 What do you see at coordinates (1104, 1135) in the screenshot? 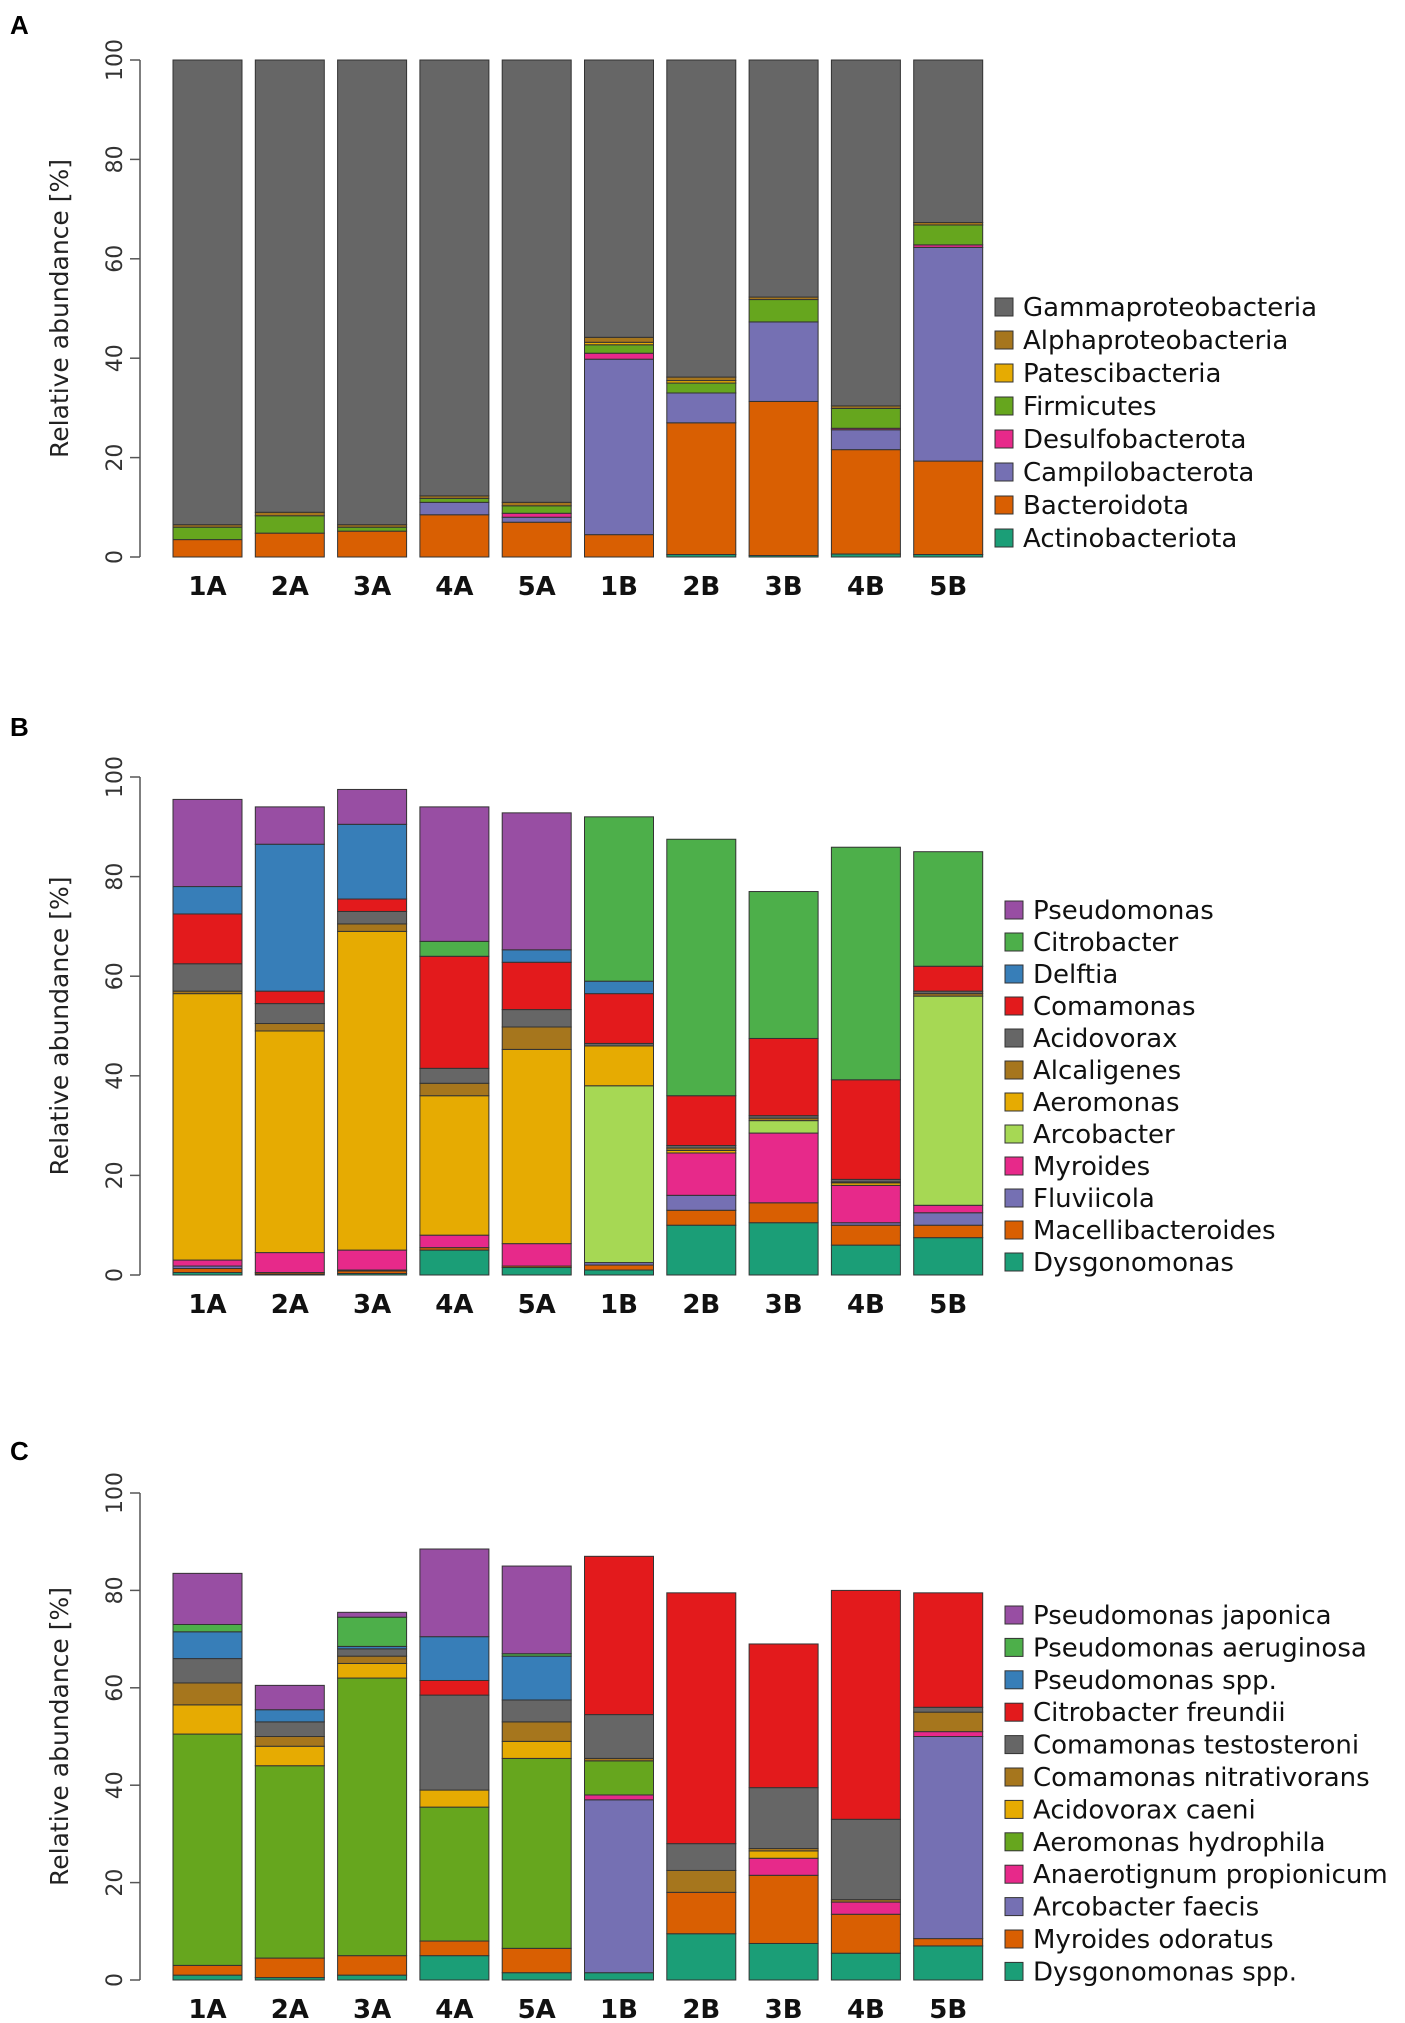
I see `legend-item: Arcobacter` at bounding box center [1104, 1135].